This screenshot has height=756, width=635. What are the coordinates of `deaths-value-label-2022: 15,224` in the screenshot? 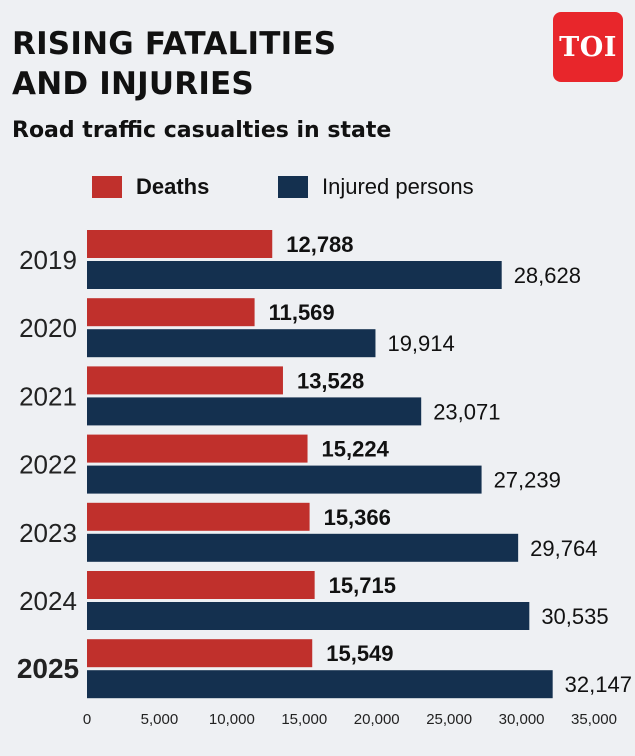 It's located at (356, 449).